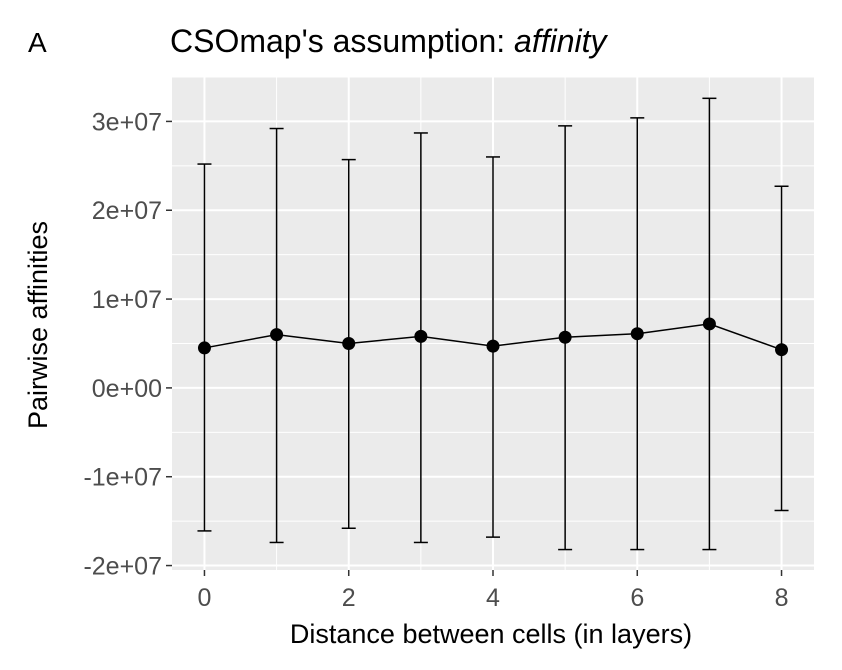 The height and width of the screenshot is (670, 842). What do you see at coordinates (127, 211) in the screenshot?
I see `y-tick-label: 2e+07` at bounding box center [127, 211].